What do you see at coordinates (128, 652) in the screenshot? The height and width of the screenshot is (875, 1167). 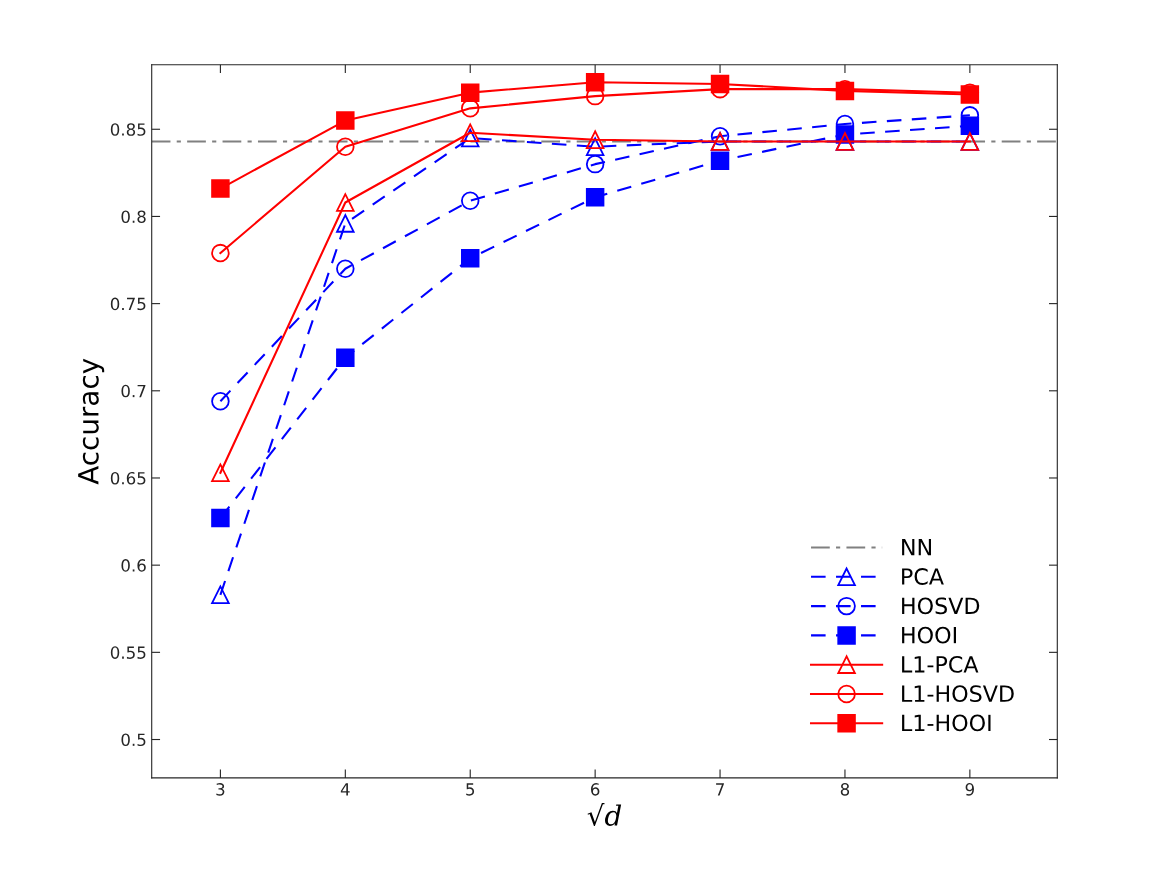 I see `y-tick-label: 0.55` at bounding box center [128, 652].